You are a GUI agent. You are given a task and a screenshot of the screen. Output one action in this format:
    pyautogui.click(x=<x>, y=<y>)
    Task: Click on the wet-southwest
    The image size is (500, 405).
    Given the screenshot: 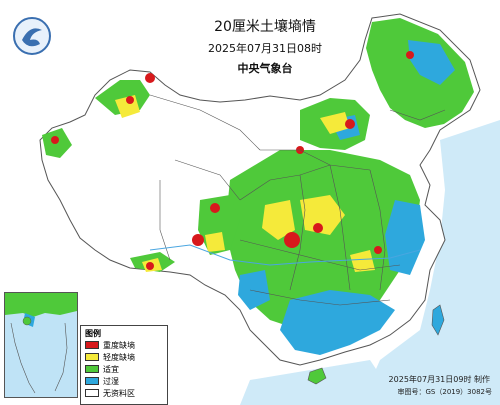 What is the action you would take?
    pyautogui.click(x=254, y=290)
    